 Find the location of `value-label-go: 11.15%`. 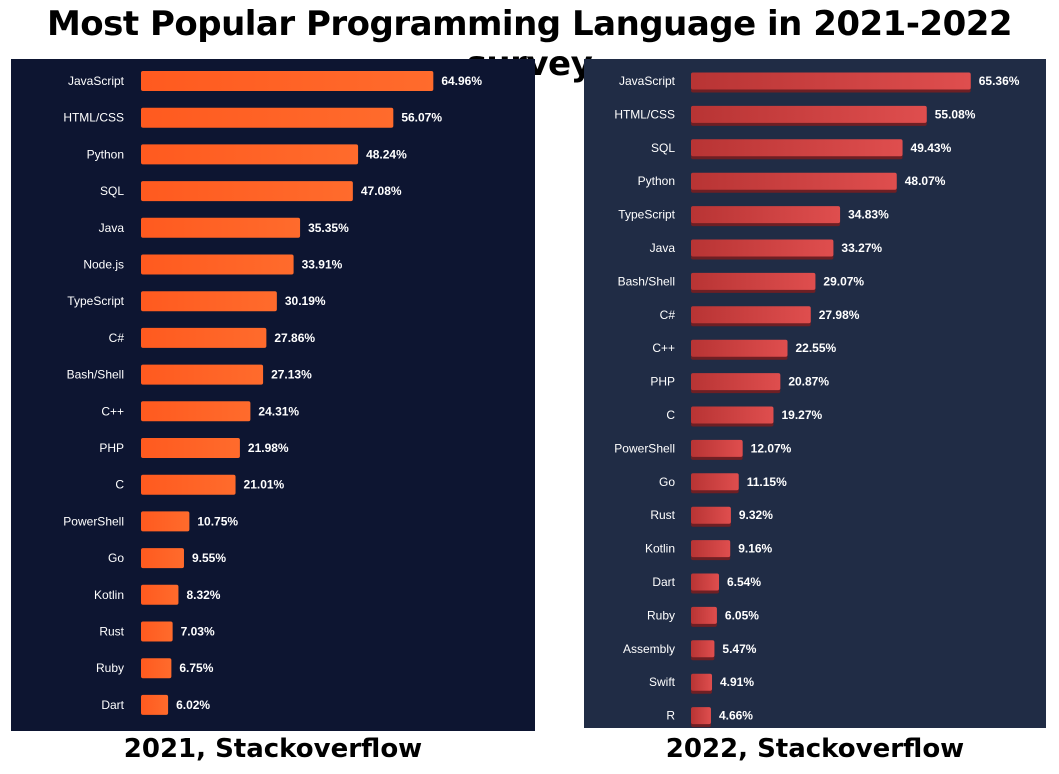

value-label-go: 11.15% is located at coordinates (767, 482).